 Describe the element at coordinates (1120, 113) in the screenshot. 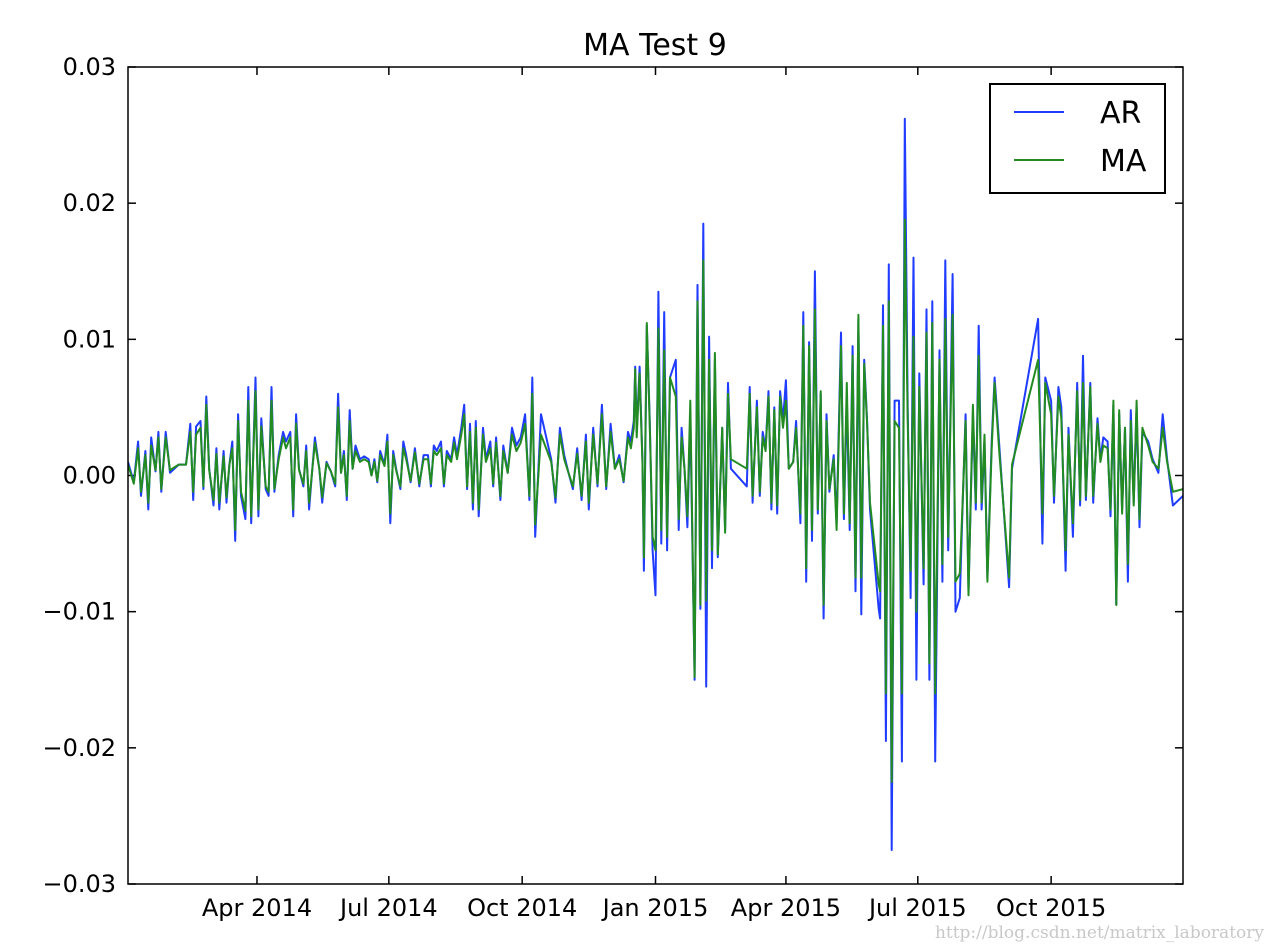

I see `legend-label-ar: AR` at that location.